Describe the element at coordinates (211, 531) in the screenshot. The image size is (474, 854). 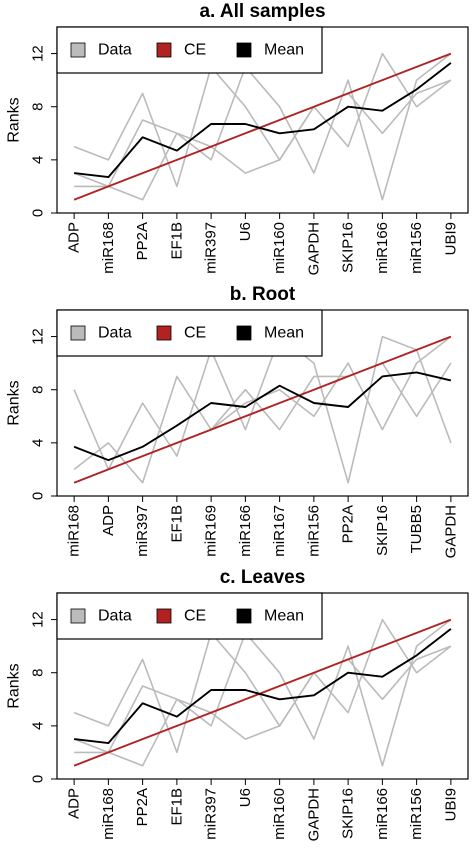
I see `x-tick-label: miR169` at that location.